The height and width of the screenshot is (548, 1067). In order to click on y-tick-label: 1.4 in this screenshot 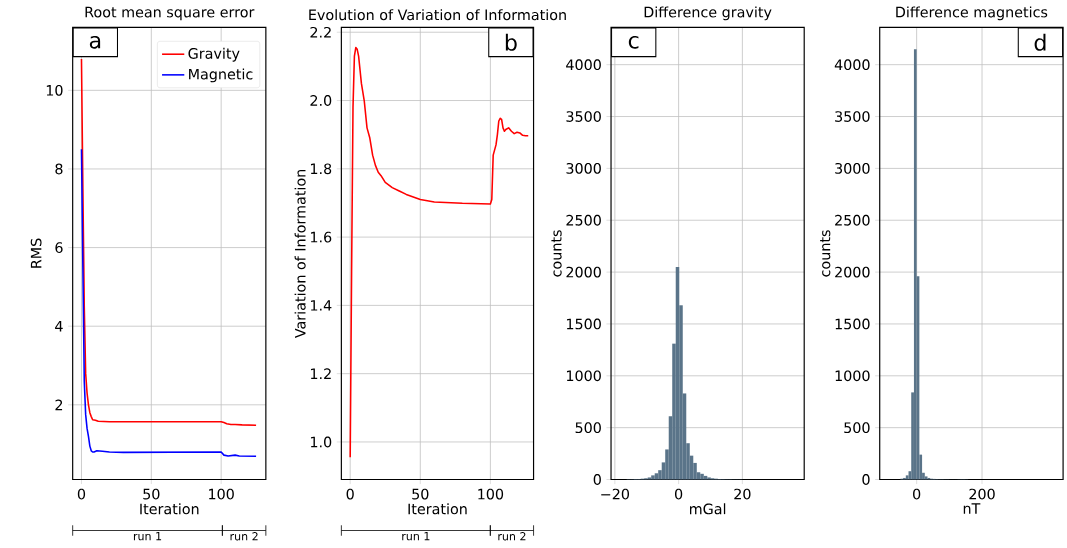, I will do `click(321, 305)`.